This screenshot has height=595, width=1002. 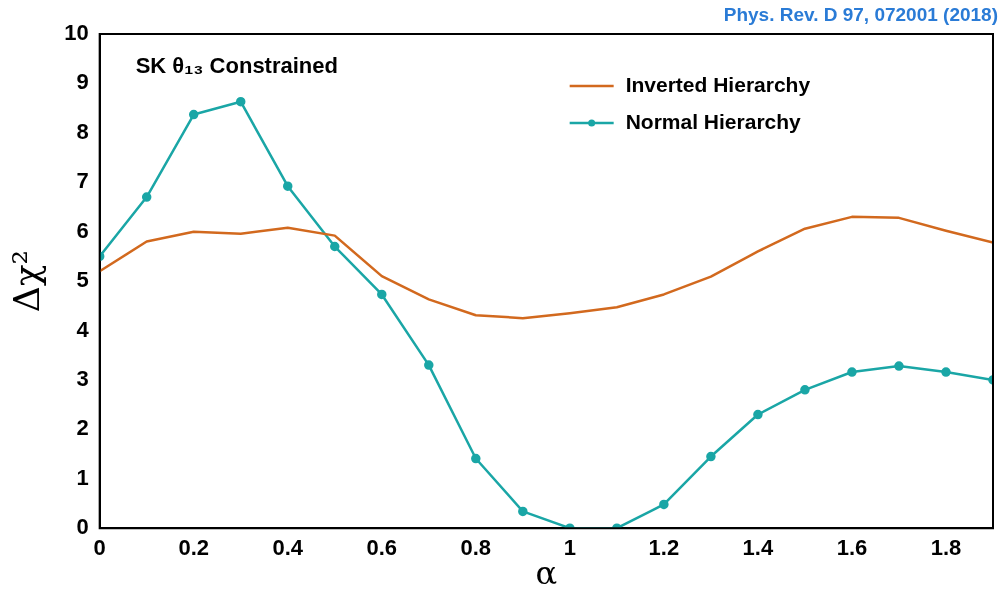 What do you see at coordinates (82, 82) in the screenshot?
I see `y-tick-label: 9` at bounding box center [82, 82].